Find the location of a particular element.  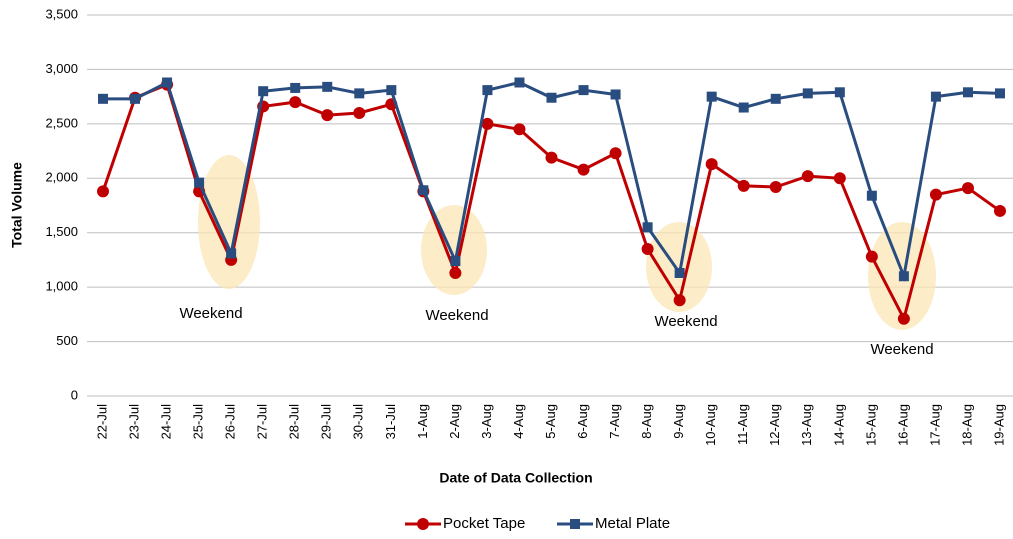

x-tick-label: 18-Aug is located at coordinates (966, 425).